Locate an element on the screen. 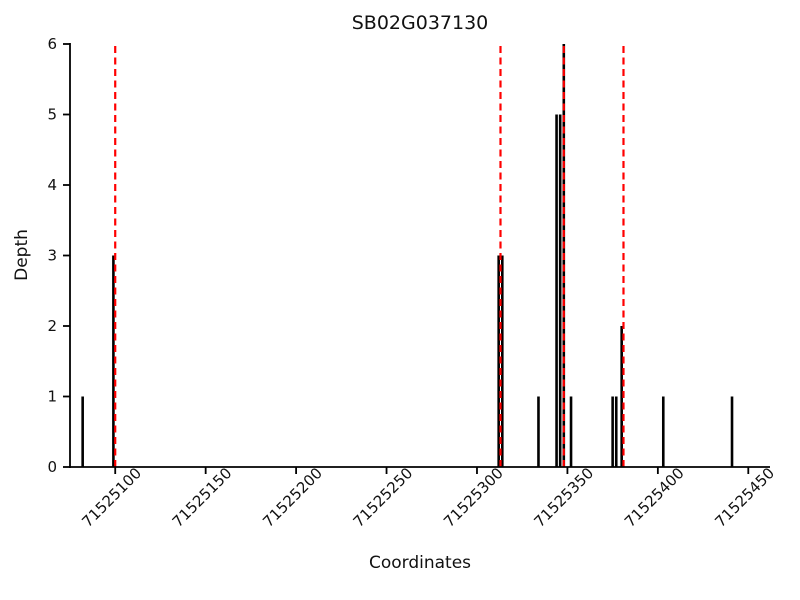 The width and height of the screenshot is (800, 600). y-tick-label: 1 is located at coordinates (52, 397).